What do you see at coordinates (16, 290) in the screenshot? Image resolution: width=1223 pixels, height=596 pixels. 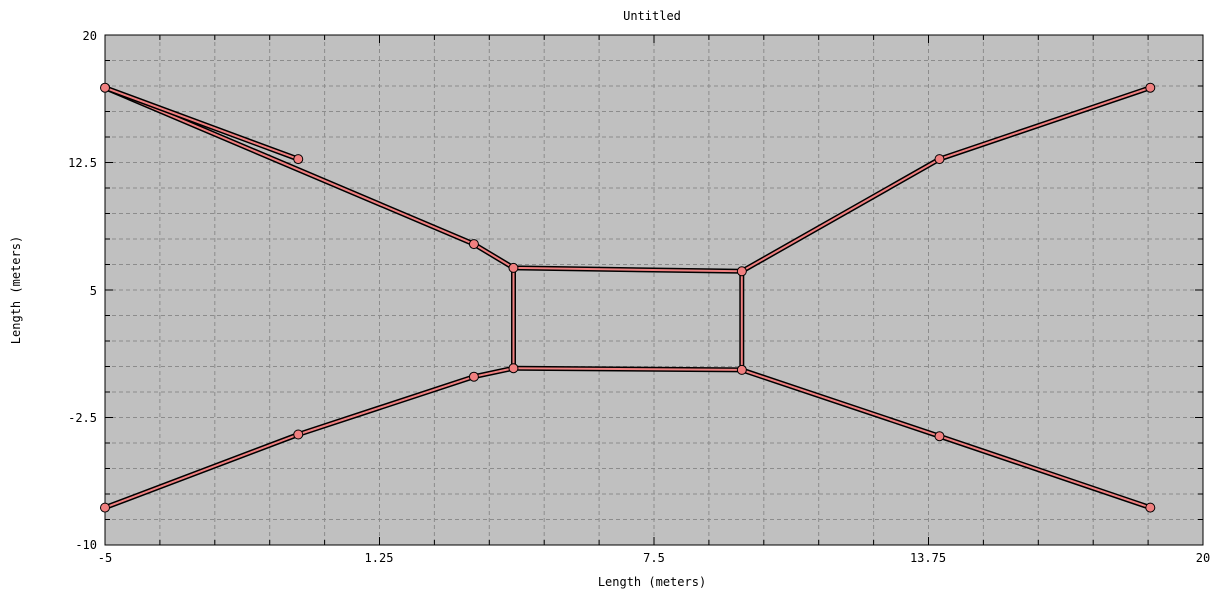 I see `y-axis-label: Length (meters)` at bounding box center [16, 290].